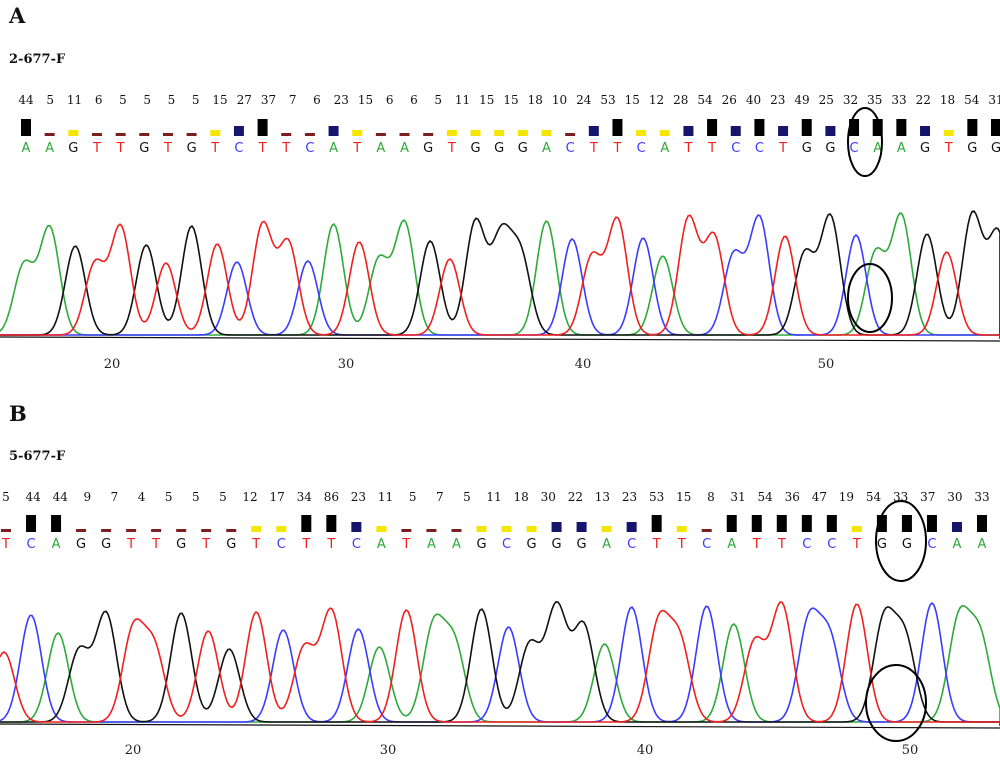 Image resolution: width=1000 pixels, height=773 pixels. What do you see at coordinates (33, 497) in the screenshot?
I see `quality-value: 44` at bounding box center [33, 497].